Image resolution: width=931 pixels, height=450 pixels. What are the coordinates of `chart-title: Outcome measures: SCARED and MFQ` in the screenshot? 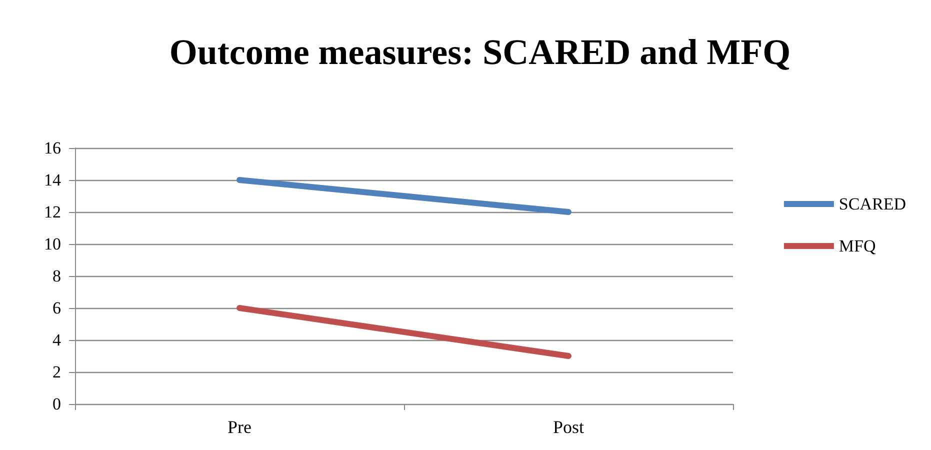 It's located at (480, 52).